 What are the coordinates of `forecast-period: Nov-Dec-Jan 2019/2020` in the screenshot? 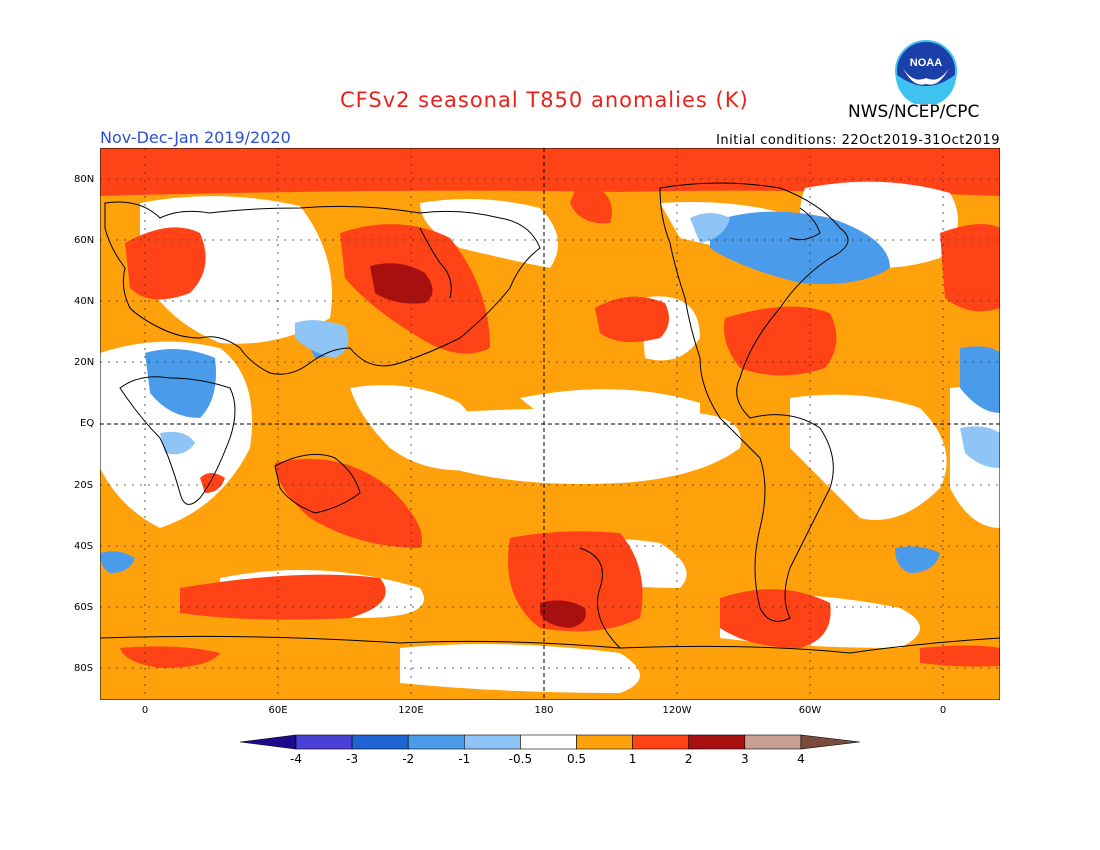 It's located at (195, 137).